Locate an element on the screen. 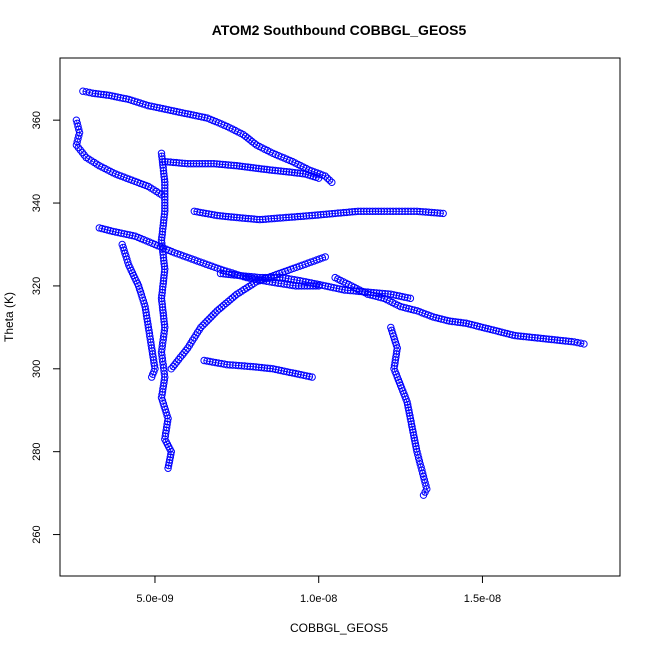 The width and height of the screenshot is (650, 650). x-axis: 5.0e-09 1.0e-08 1.5e-08 is located at coordinates (318, 590).